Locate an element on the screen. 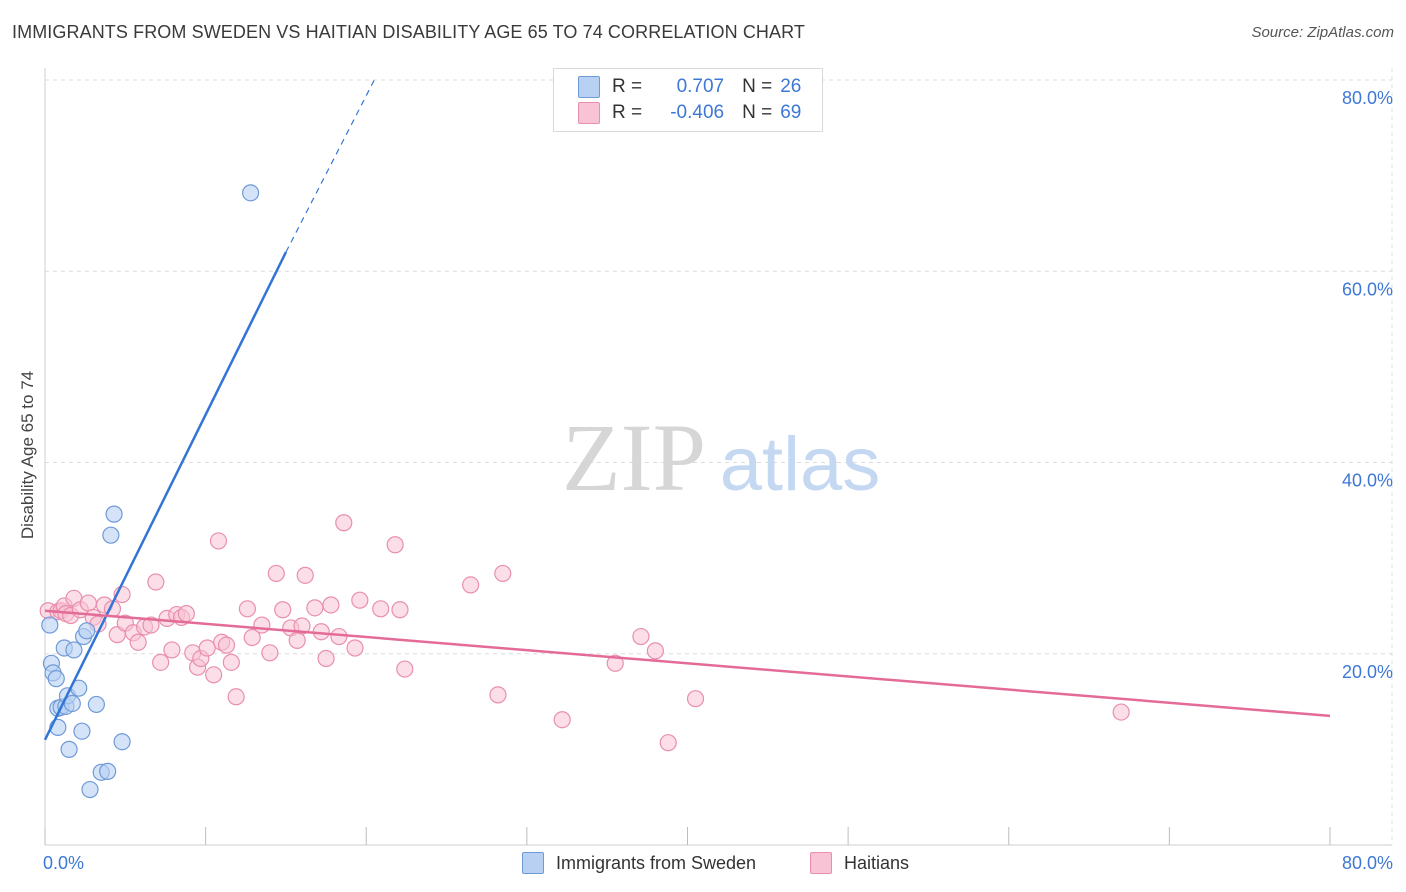 This screenshot has height=892, width=1406. sweden-trend-line is located at coordinates (165, 496).